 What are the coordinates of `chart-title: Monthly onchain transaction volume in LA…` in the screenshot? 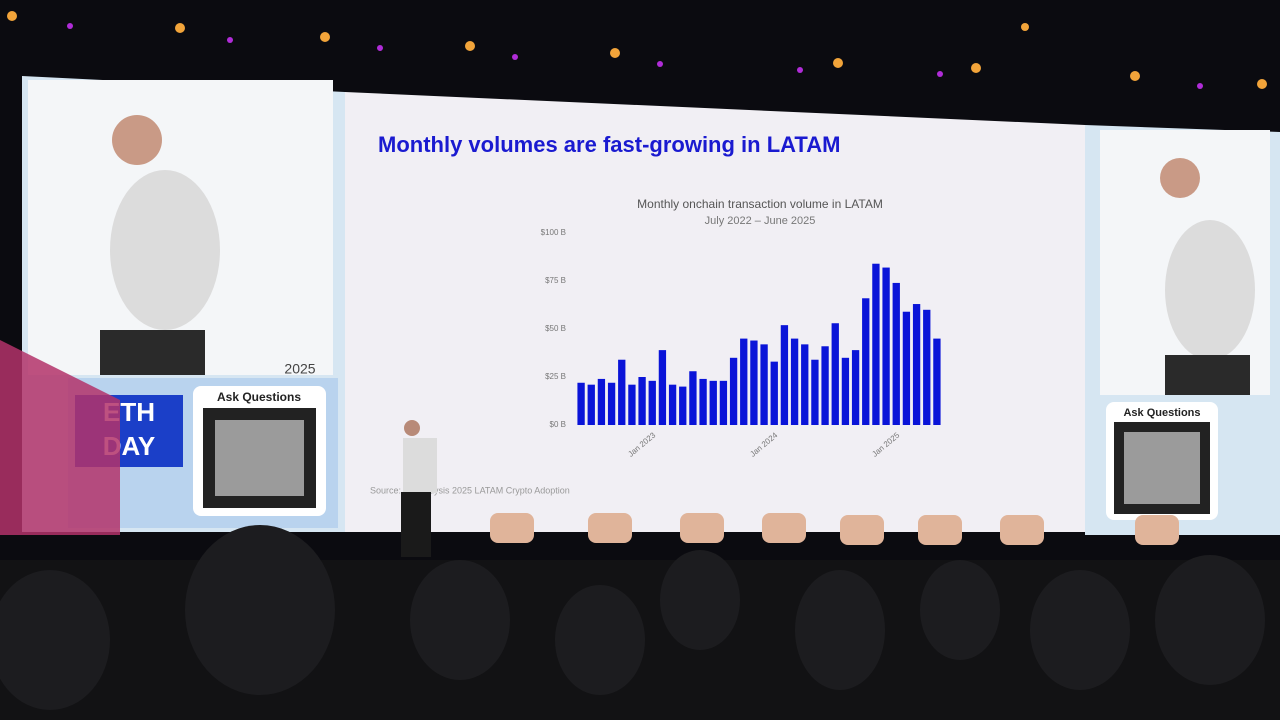 It's located at (760, 204).